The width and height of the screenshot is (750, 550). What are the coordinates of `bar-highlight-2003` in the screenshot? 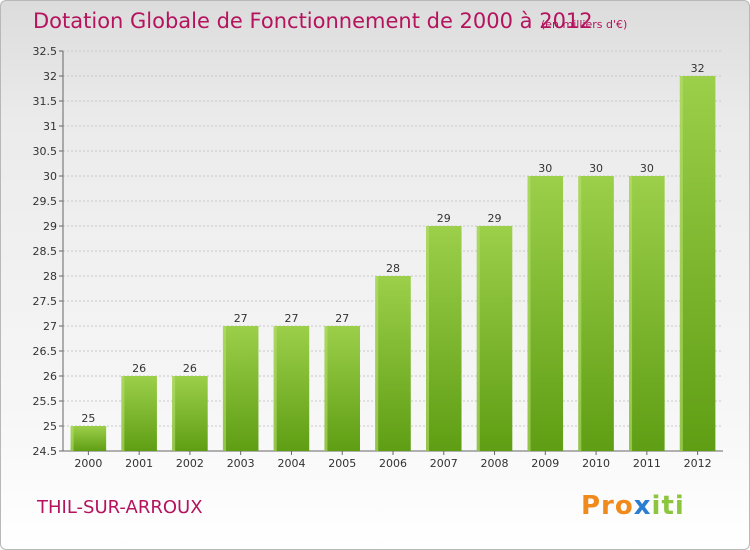 It's located at (224, 388).